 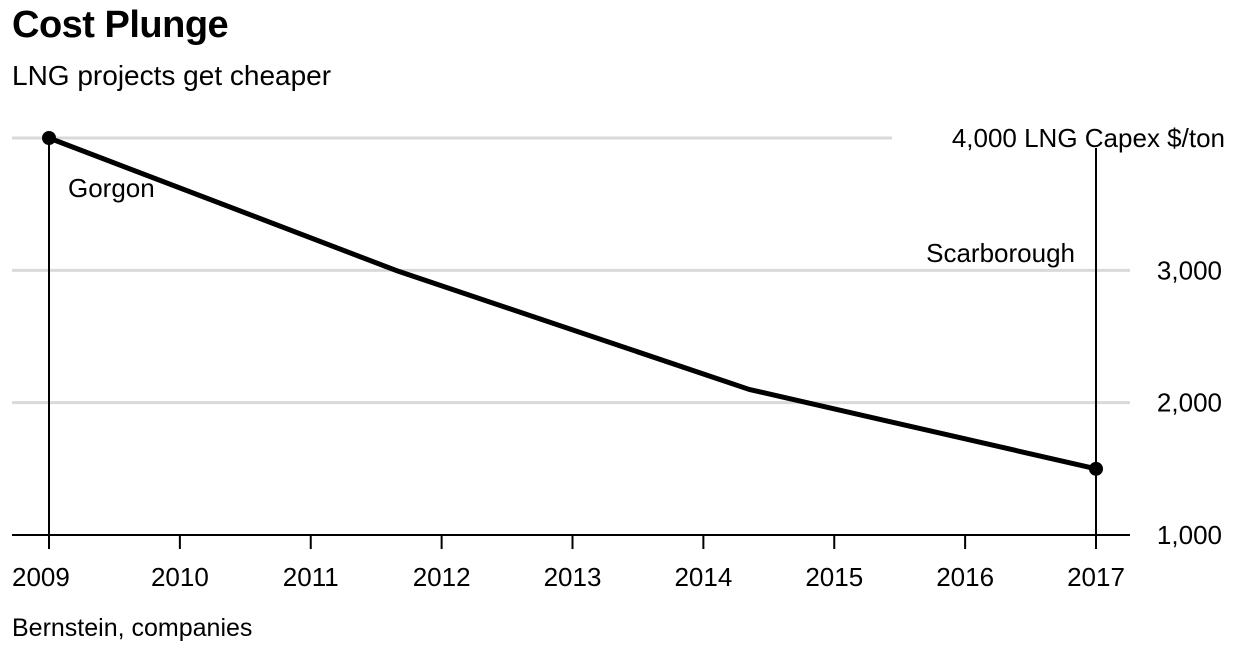 What do you see at coordinates (1096, 577) in the screenshot?
I see `x-tick-label-2017: 2017` at bounding box center [1096, 577].